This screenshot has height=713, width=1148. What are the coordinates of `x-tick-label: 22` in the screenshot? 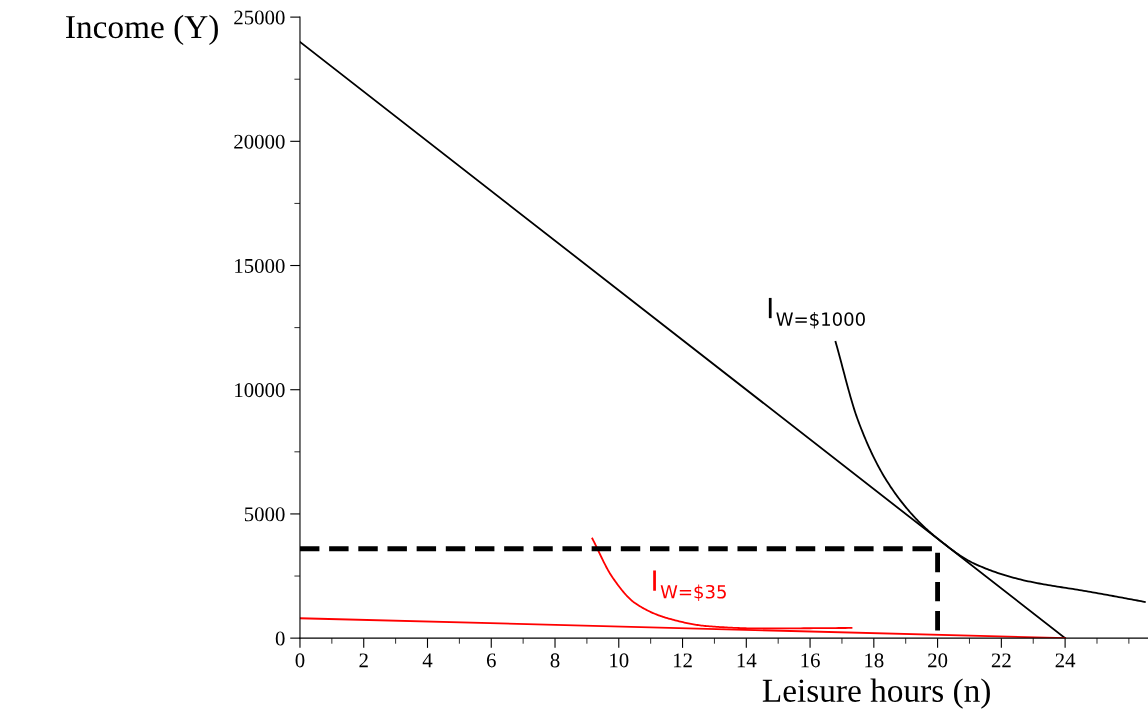 It's located at (1001, 660).